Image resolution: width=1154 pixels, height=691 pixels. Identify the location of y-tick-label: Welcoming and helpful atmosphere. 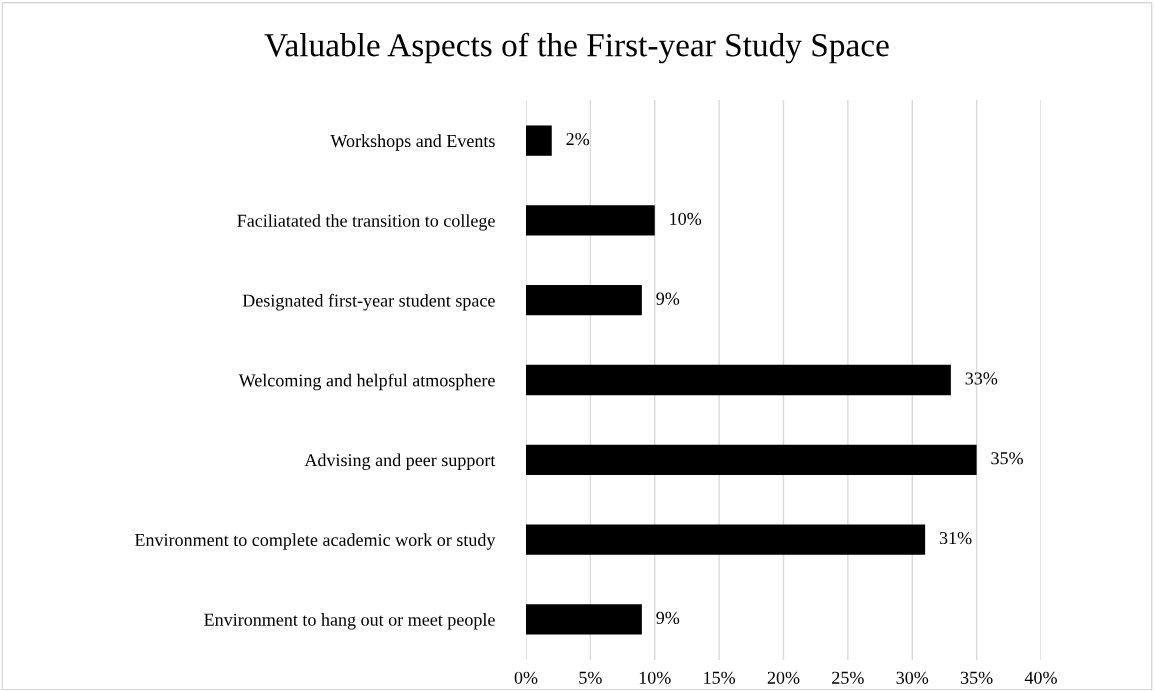
(366, 382).